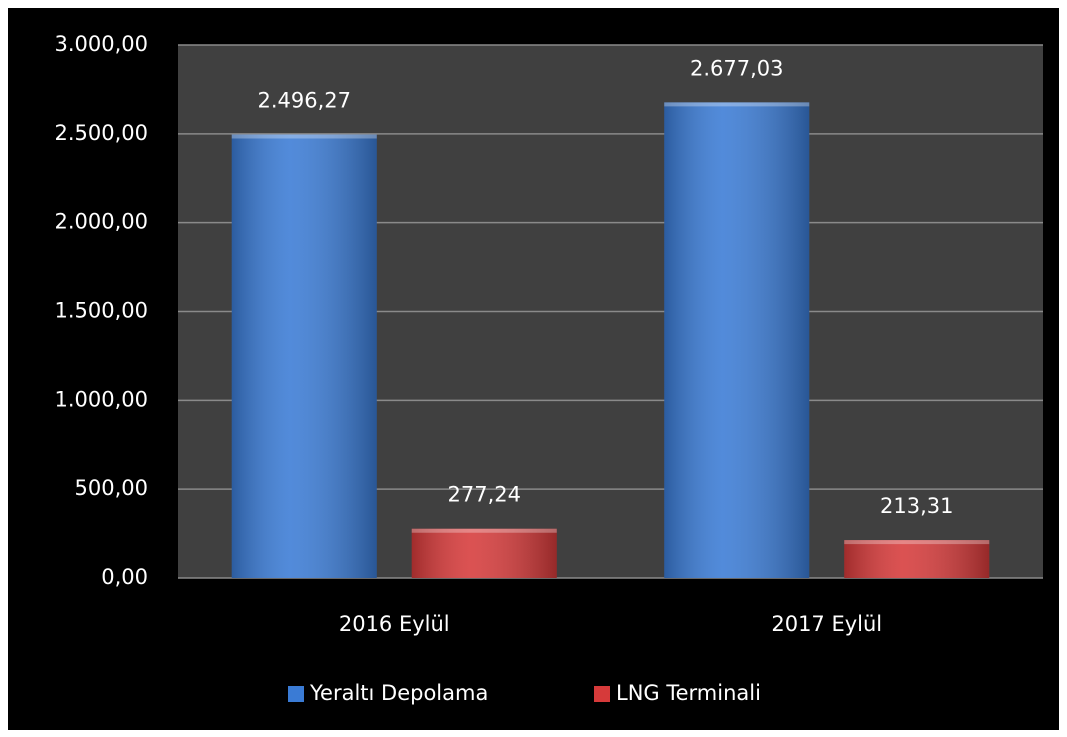  I want to click on y-tick-label: 500,00, so click(111, 488).